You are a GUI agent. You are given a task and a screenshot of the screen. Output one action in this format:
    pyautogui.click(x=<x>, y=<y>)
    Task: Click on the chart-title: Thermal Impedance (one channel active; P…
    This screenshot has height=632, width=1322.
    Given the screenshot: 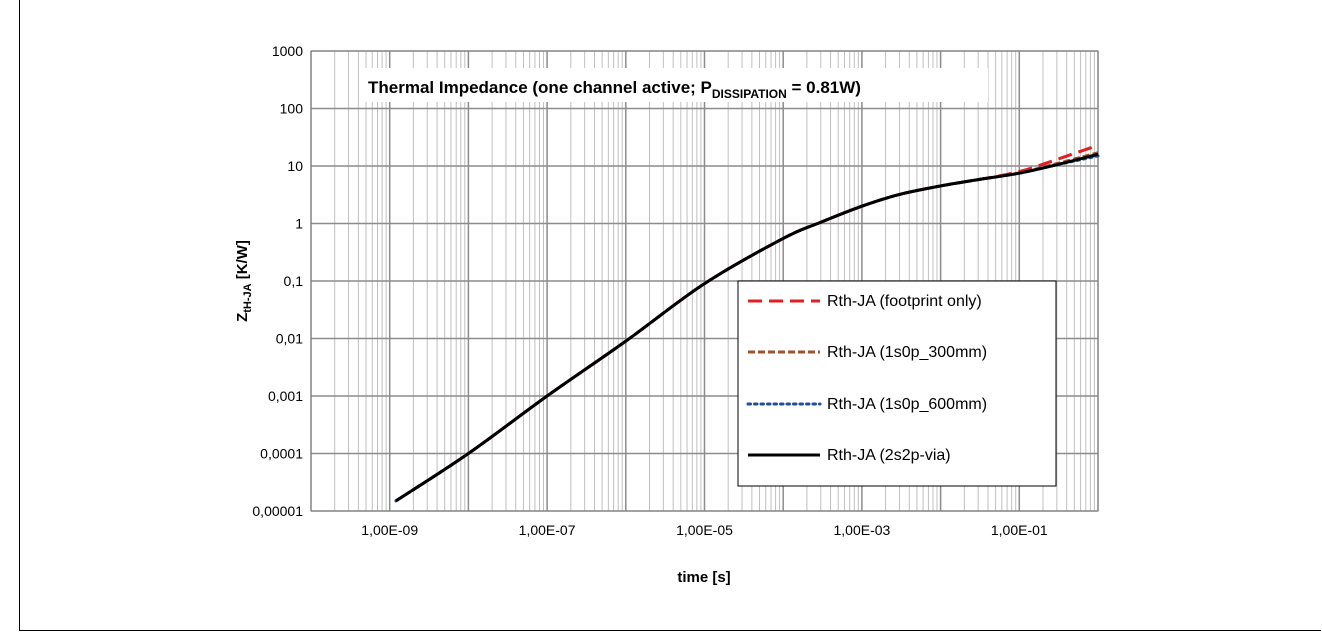 What is the action you would take?
    pyautogui.click(x=674, y=85)
    